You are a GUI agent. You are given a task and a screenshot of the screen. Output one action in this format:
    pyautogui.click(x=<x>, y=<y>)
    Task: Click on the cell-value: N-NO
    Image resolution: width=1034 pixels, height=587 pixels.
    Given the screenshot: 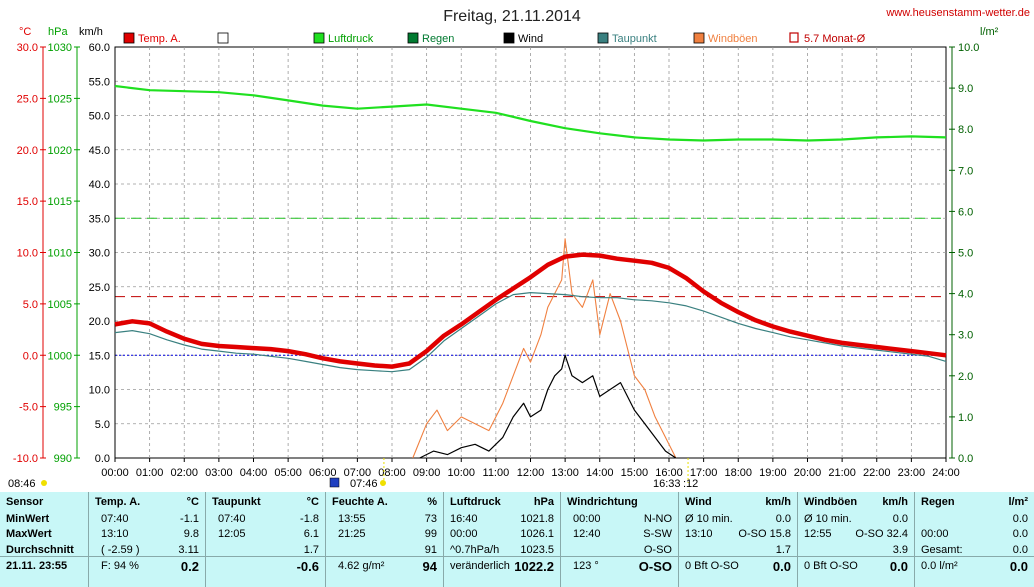 What is the action you would take?
    pyautogui.click(x=657, y=519)
    